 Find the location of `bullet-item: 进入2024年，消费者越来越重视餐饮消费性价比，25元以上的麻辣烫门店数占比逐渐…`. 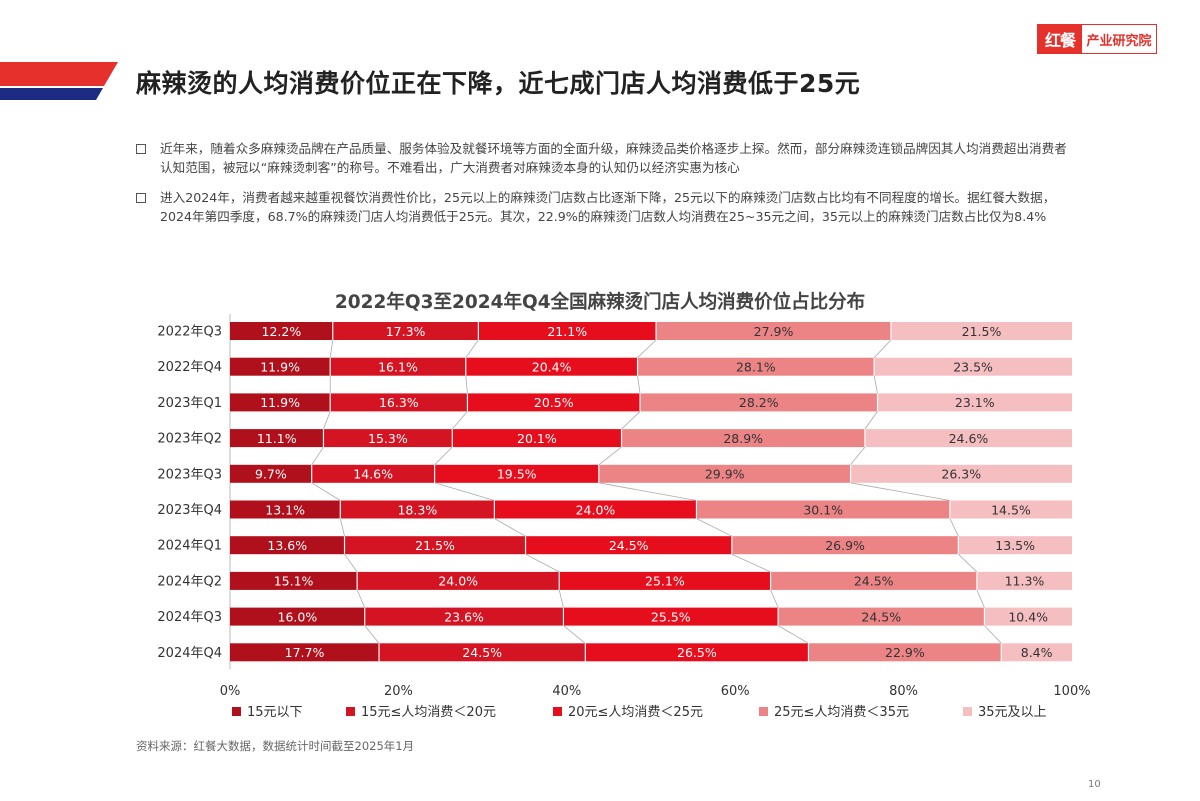

bullet-item: 进入2024年，消费者越来越重视餐饮消费性价比，25元以上的麻辣烫门店数占比逐渐… is located at coordinates (606, 207).